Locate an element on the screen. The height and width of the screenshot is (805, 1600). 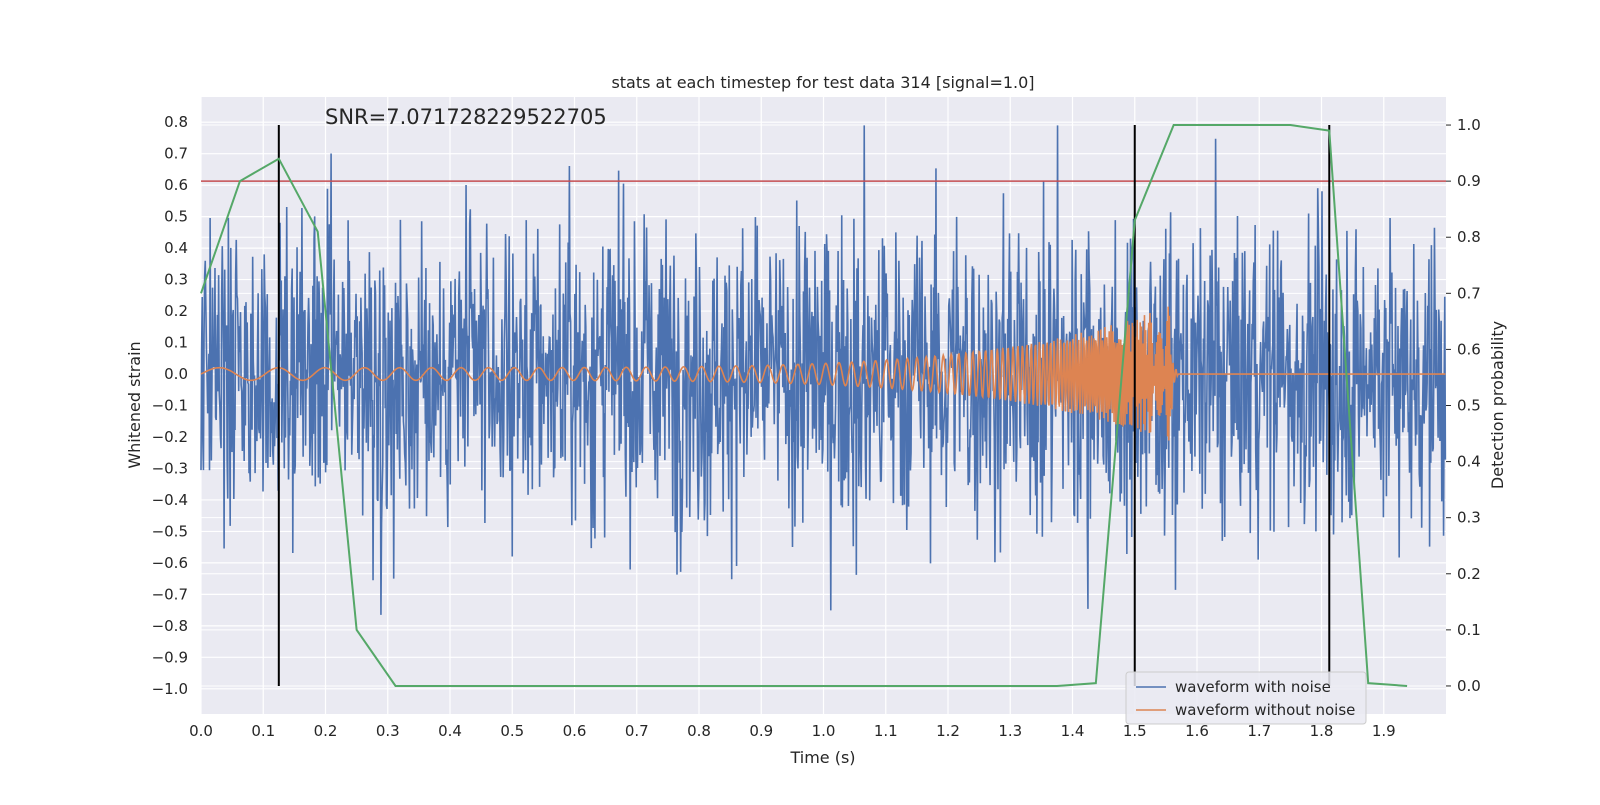
x-tick-label: 0.4 is located at coordinates (450, 731).